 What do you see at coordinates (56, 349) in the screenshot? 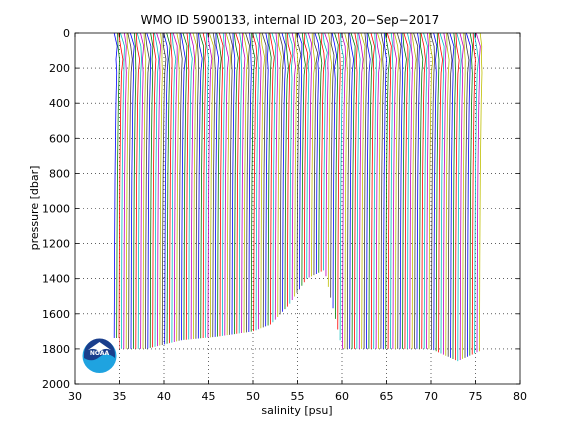
I see `y-tick-label: 1800` at bounding box center [56, 349].